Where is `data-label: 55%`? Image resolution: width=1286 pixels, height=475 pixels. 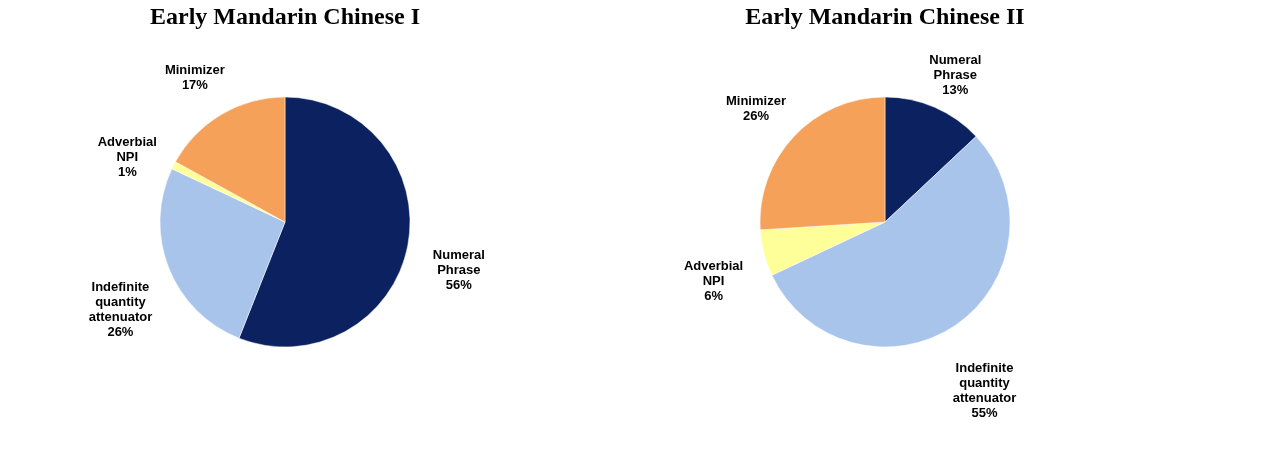 data-label: 55% is located at coordinates (984, 413).